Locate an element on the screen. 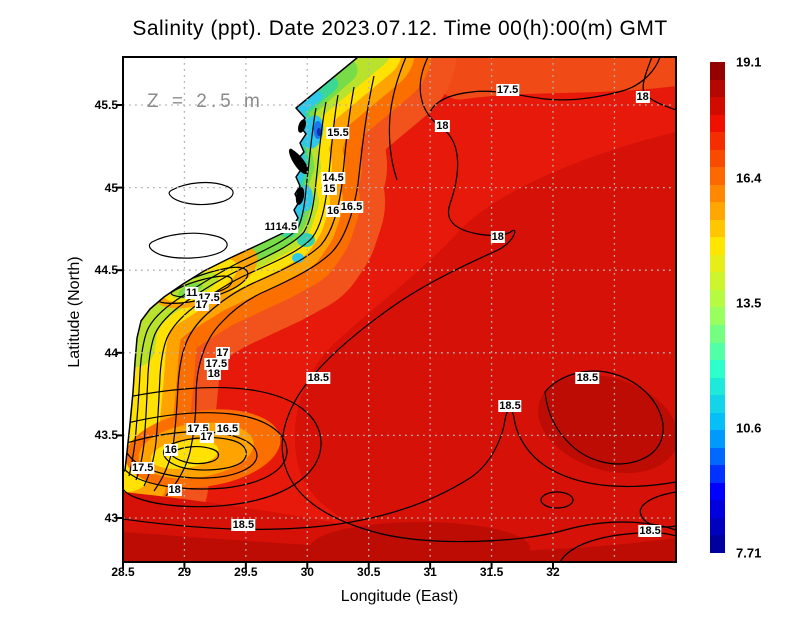  x-tick-label: 31 is located at coordinates (430, 572).